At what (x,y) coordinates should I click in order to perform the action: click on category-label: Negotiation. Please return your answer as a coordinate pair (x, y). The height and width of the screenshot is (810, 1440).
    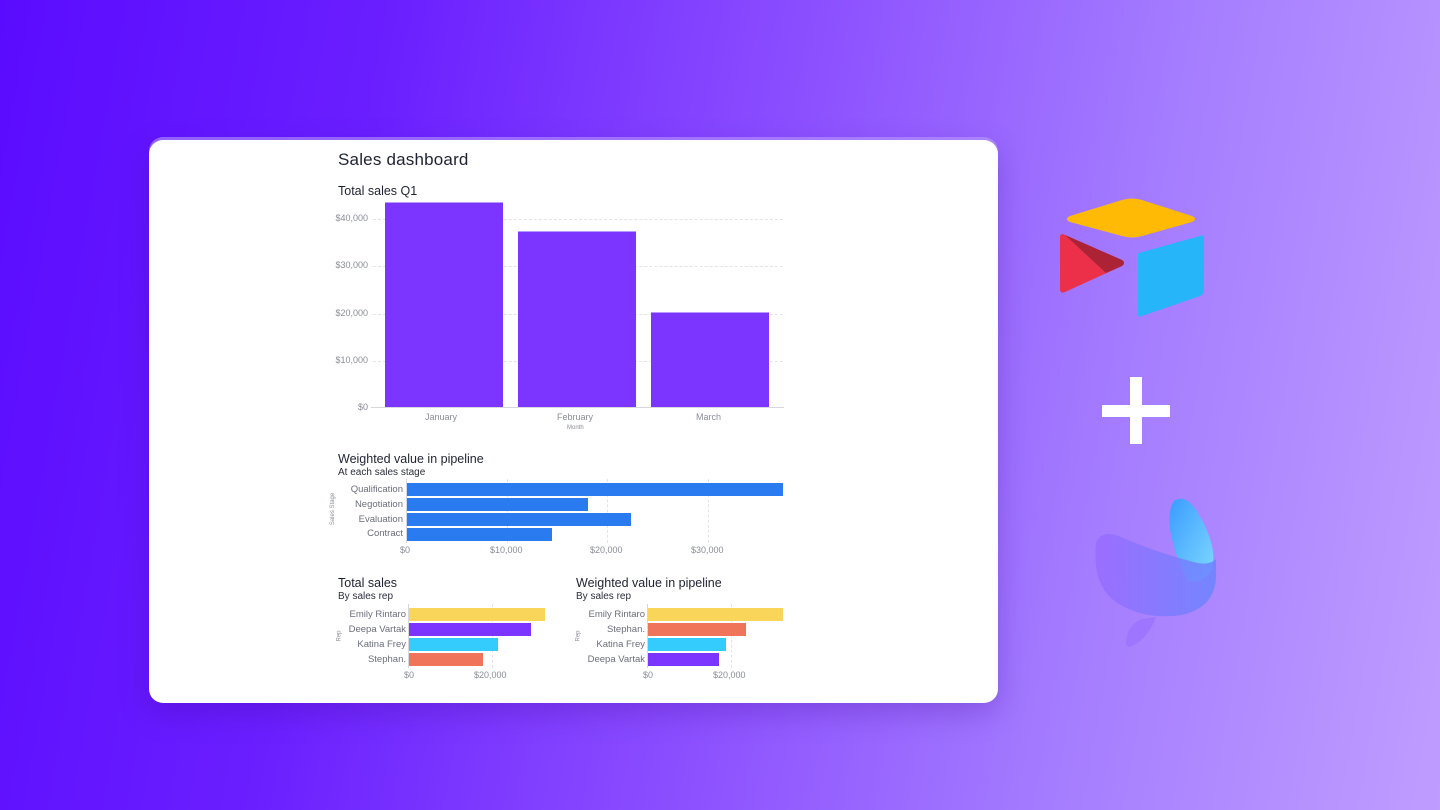
    Looking at the image, I should click on (378, 504).